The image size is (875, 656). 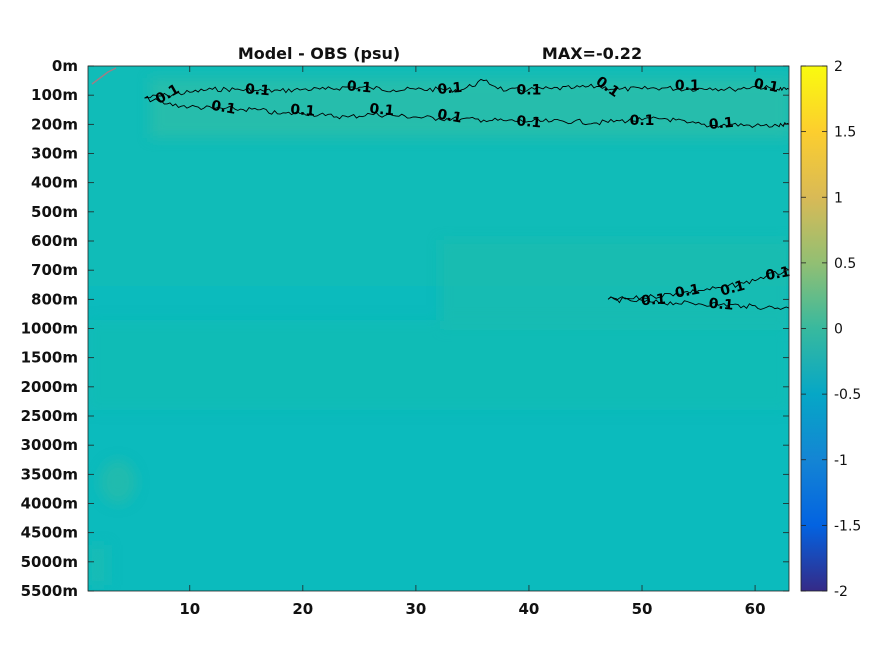 I want to click on x-tick-label: 40, so click(x=529, y=609).